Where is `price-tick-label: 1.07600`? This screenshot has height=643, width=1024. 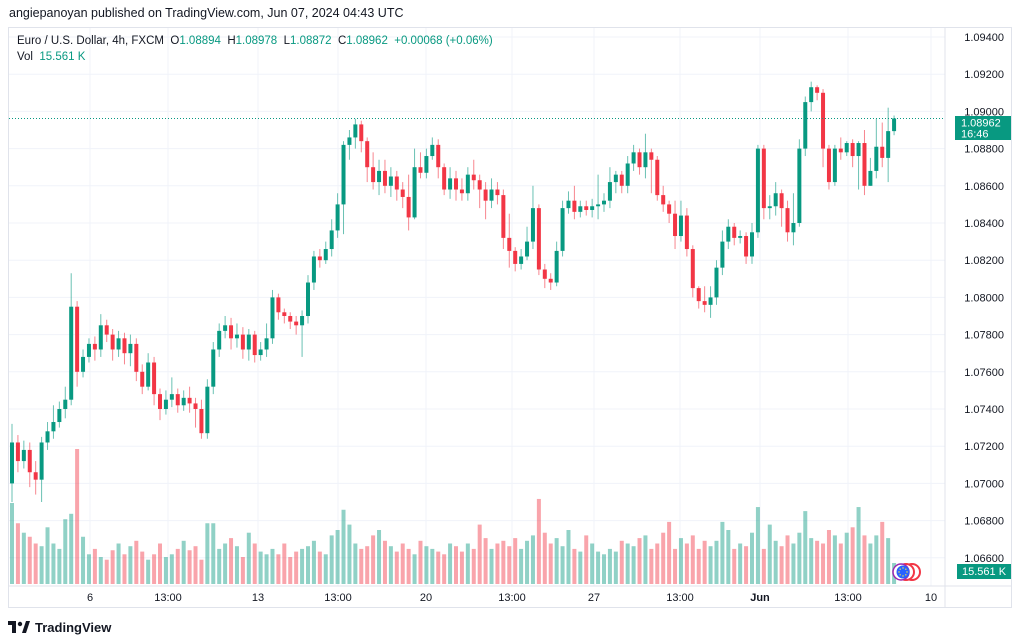
price-tick-label: 1.07600 is located at coordinates (984, 373).